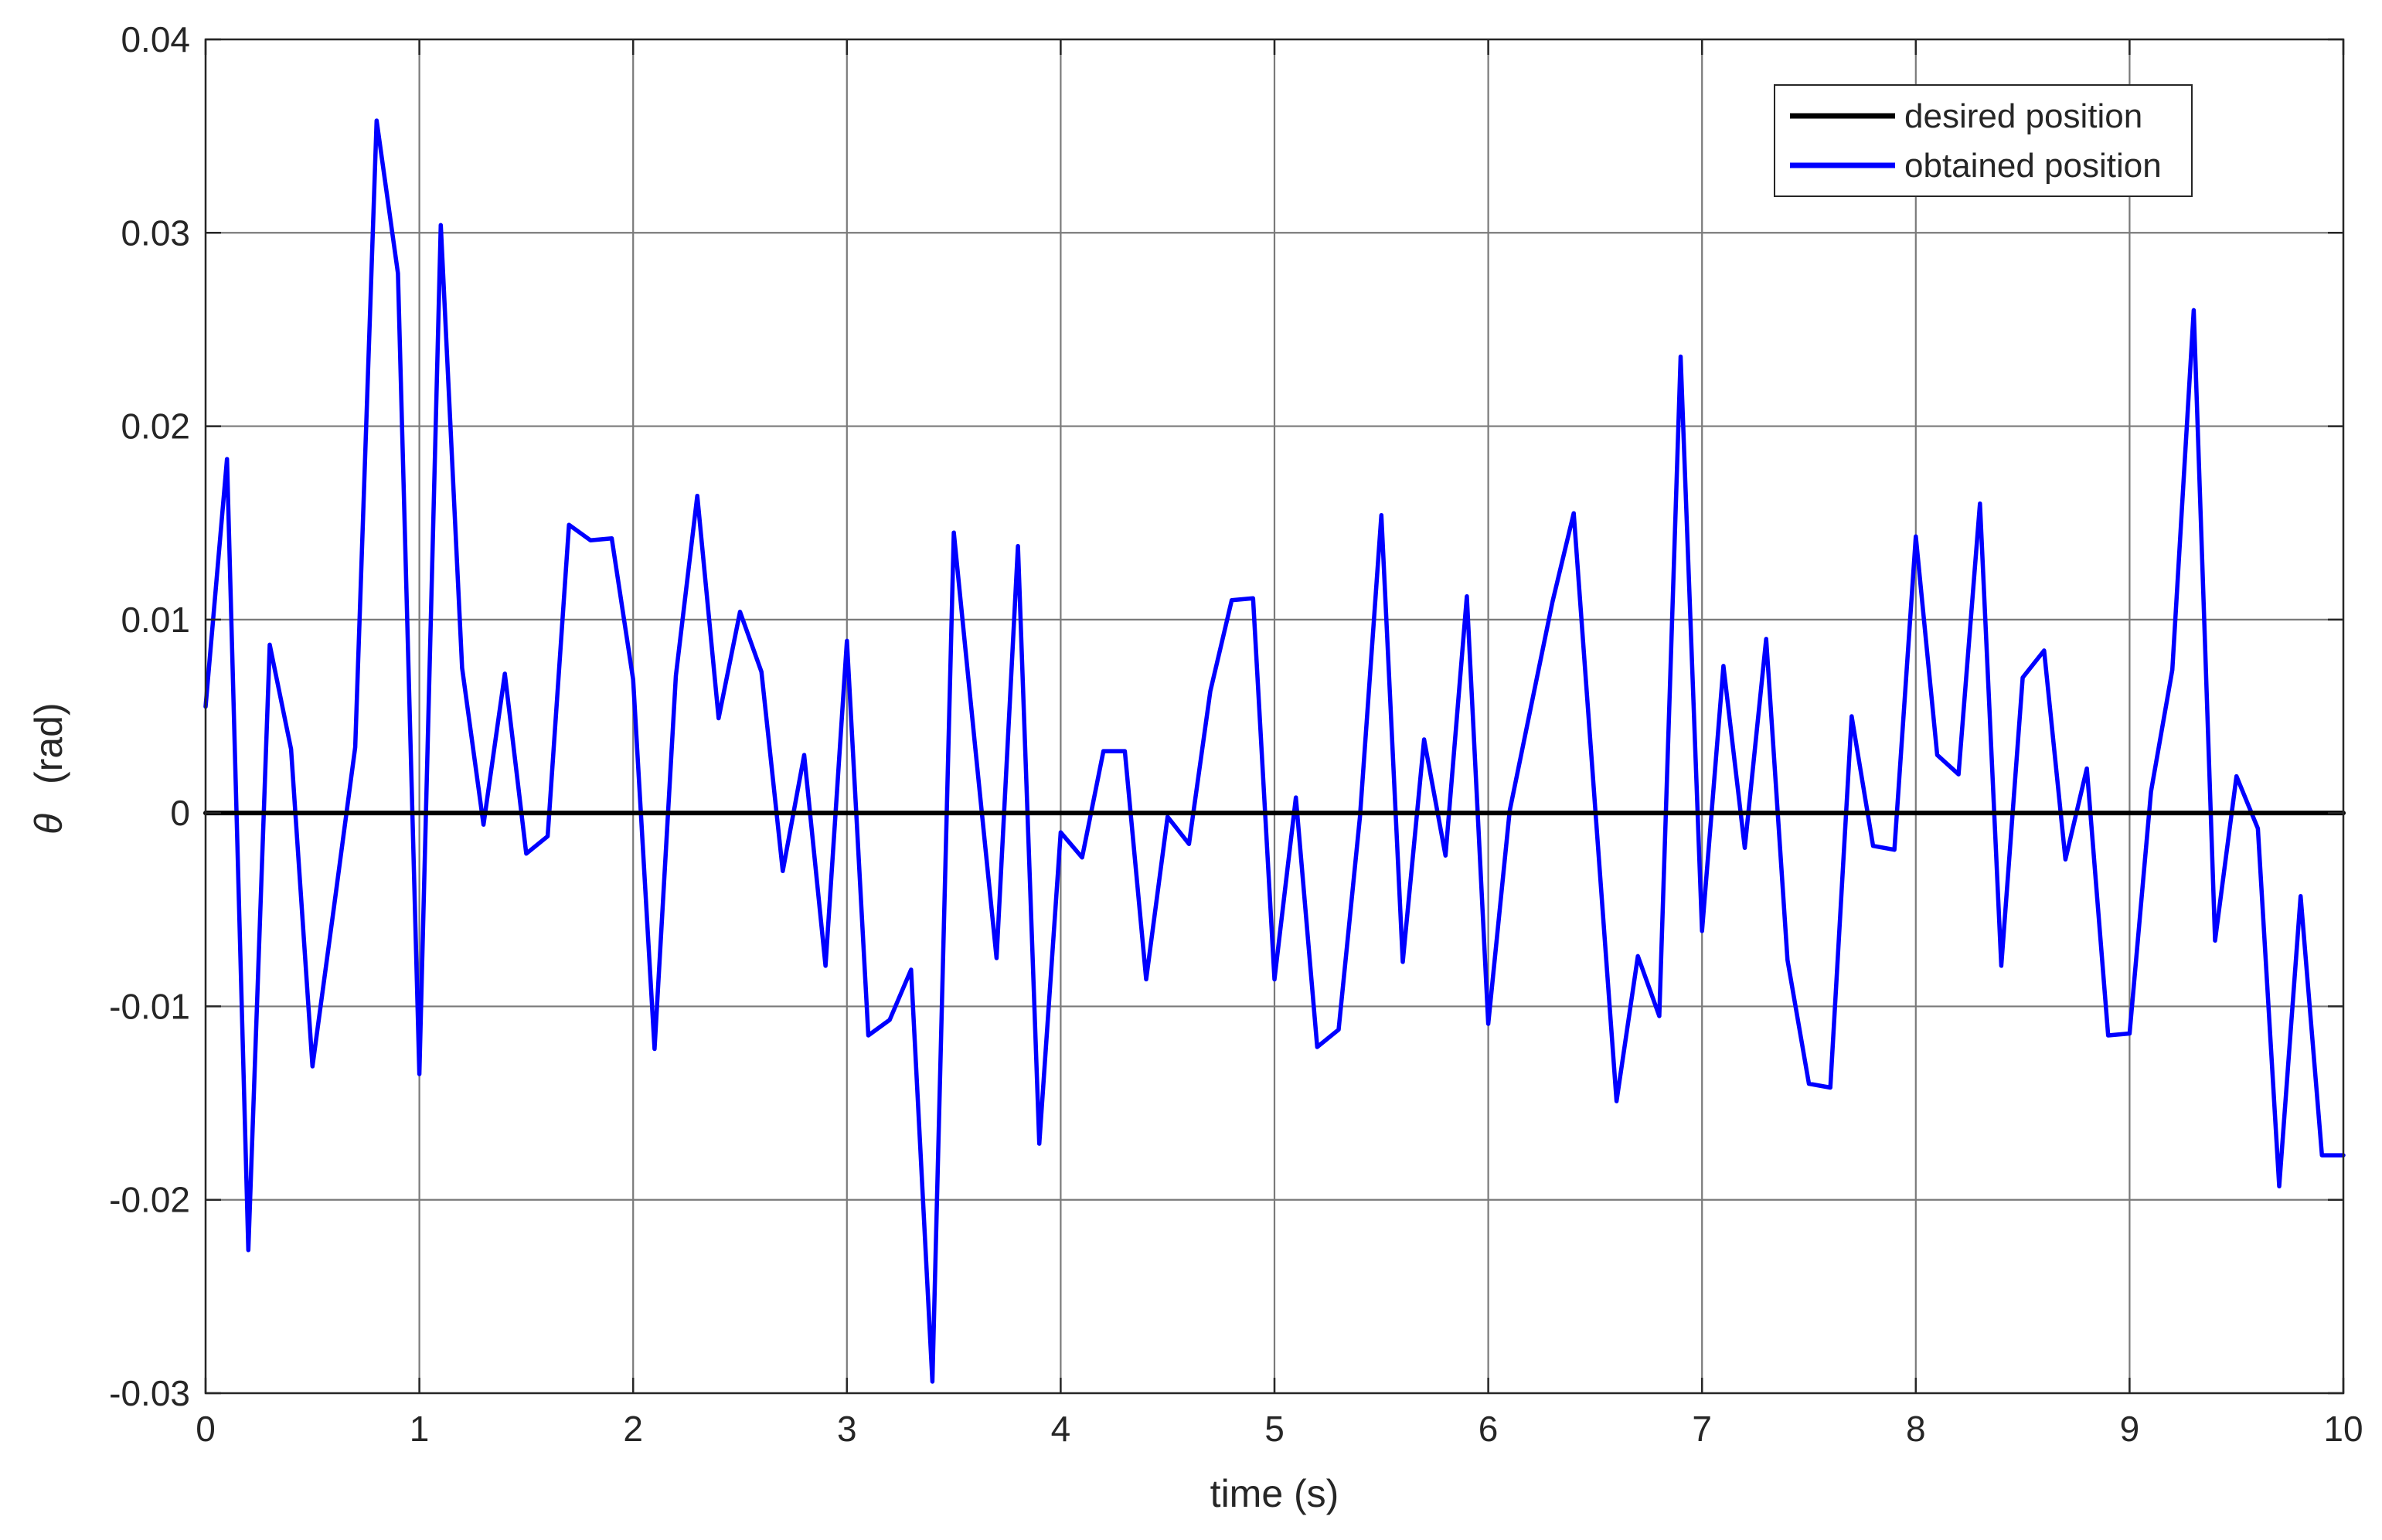 Image resolution: width=2382 pixels, height=1540 pixels. What do you see at coordinates (2033, 166) in the screenshot?
I see `legend-label-obtained: obtained position` at bounding box center [2033, 166].